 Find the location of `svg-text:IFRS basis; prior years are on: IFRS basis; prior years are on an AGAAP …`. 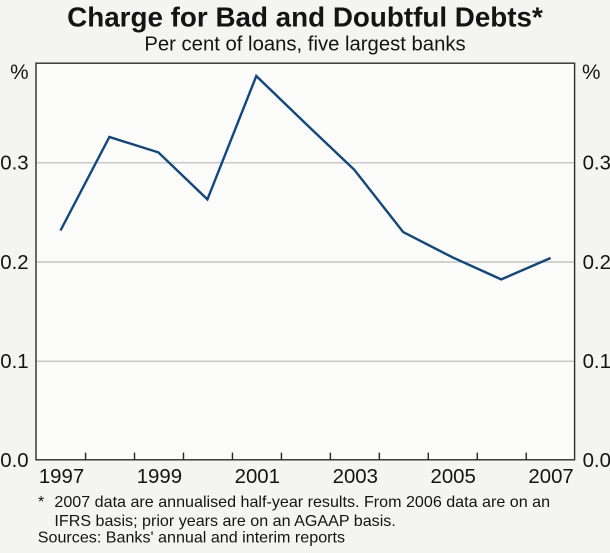

svg-text:IFRS basis; prior years are on: IFRS basis; prior years are on an AGAAP … is located at coordinates (224, 521).